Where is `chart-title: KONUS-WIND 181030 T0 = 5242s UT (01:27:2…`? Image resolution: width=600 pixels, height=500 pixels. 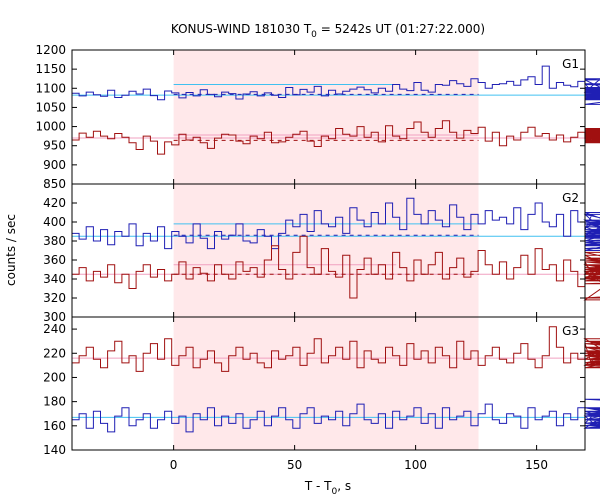
chart-title: KONUS-WIND 181030 T0 = 5242s UT (01:27:2… is located at coordinates (328, 31).